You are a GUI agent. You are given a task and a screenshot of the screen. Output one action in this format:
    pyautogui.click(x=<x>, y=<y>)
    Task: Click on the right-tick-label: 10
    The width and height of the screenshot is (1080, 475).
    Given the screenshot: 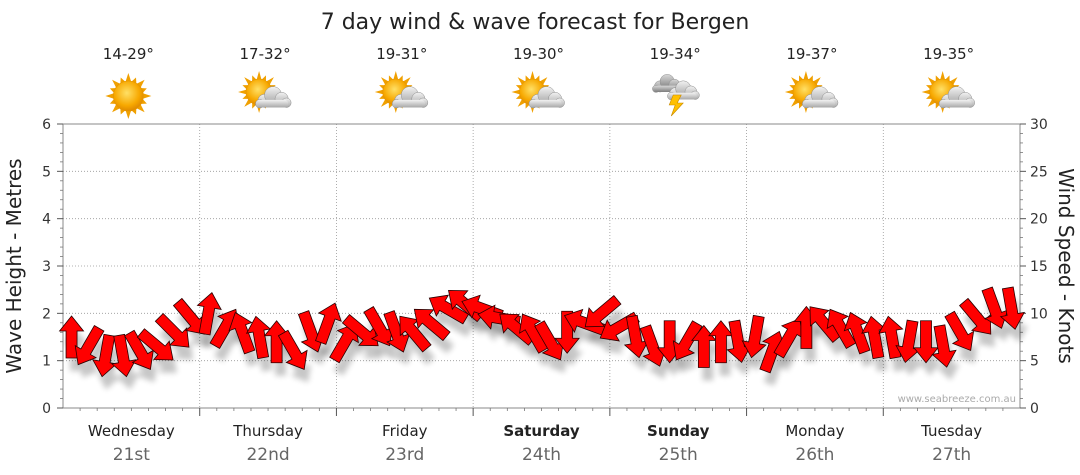 What is the action you would take?
    pyautogui.click(x=1039, y=314)
    